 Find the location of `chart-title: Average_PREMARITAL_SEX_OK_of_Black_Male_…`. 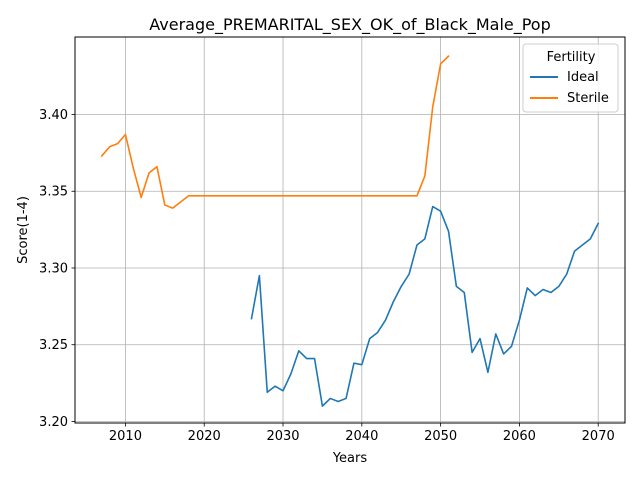

chart-title: Average_PREMARITAL_SEX_OK_of_Black_Male_… is located at coordinates (350, 25).